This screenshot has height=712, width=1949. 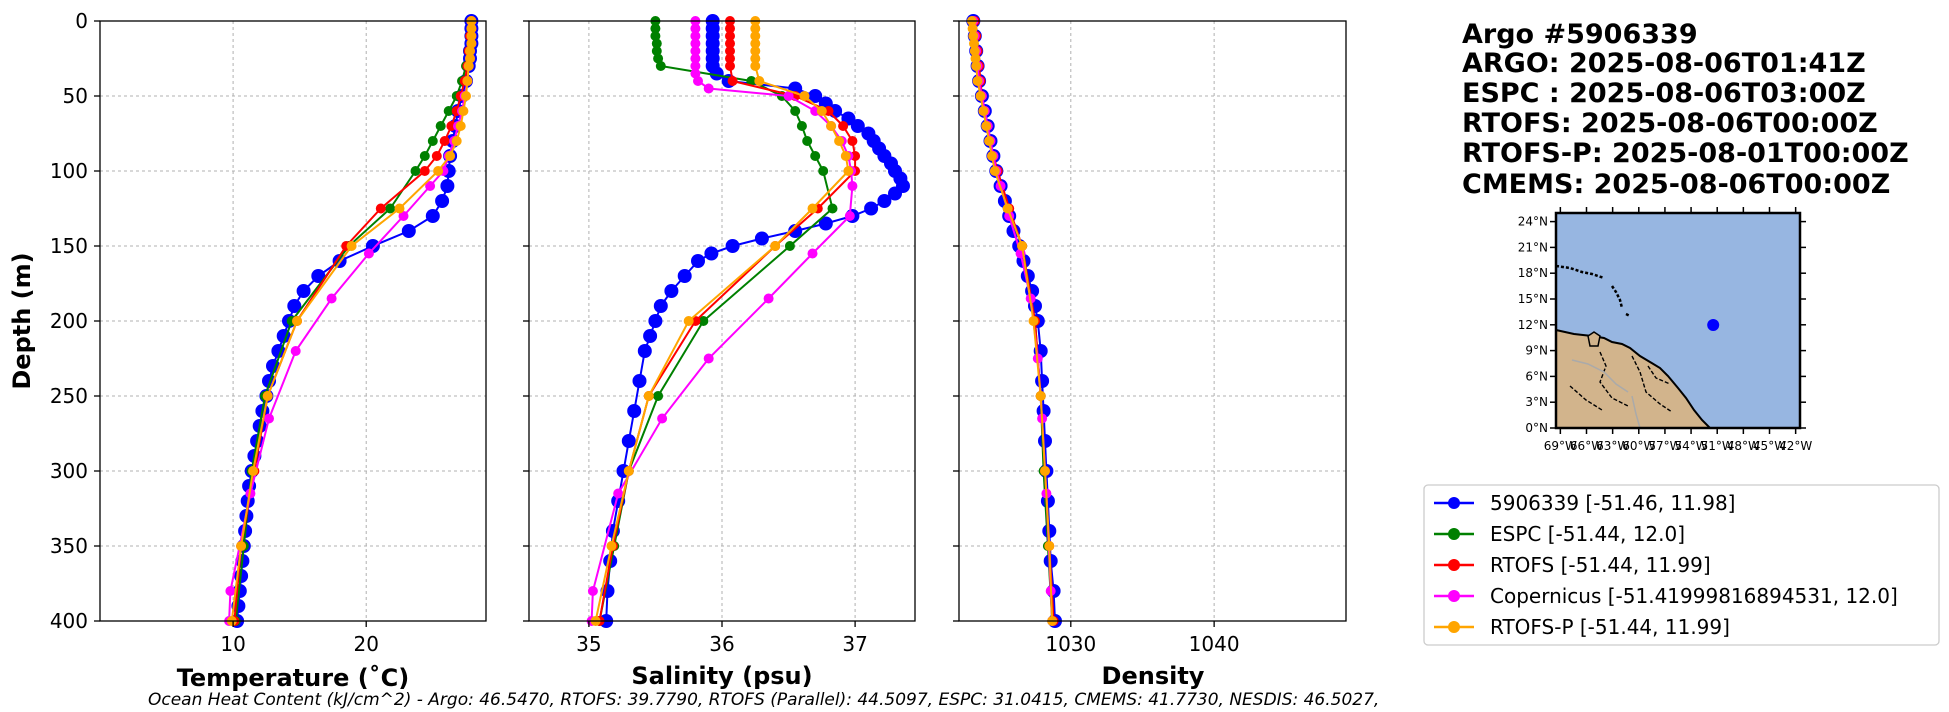 What do you see at coordinates (1670, 123) in the screenshot?
I see `header-rtofs-time: RTOFS: 2025-08-06T00:00Z` at bounding box center [1670, 123].